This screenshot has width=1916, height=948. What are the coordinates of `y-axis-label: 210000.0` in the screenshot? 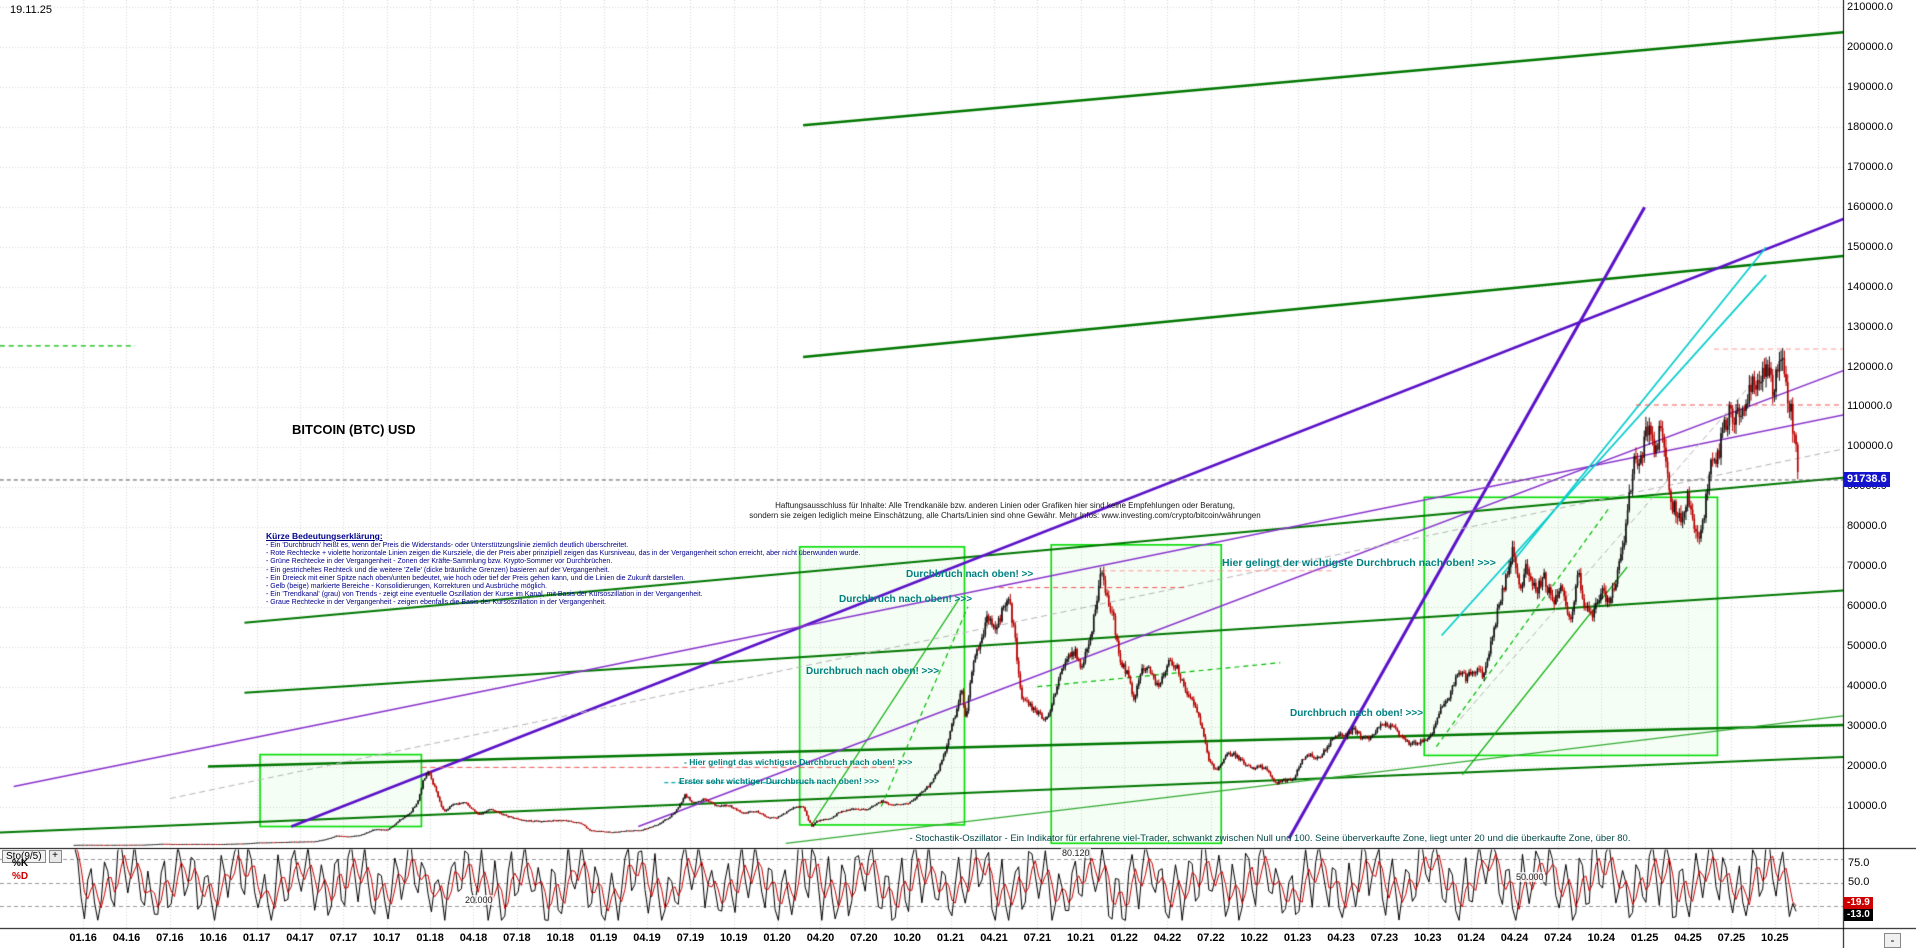 It's located at (1870, 6).